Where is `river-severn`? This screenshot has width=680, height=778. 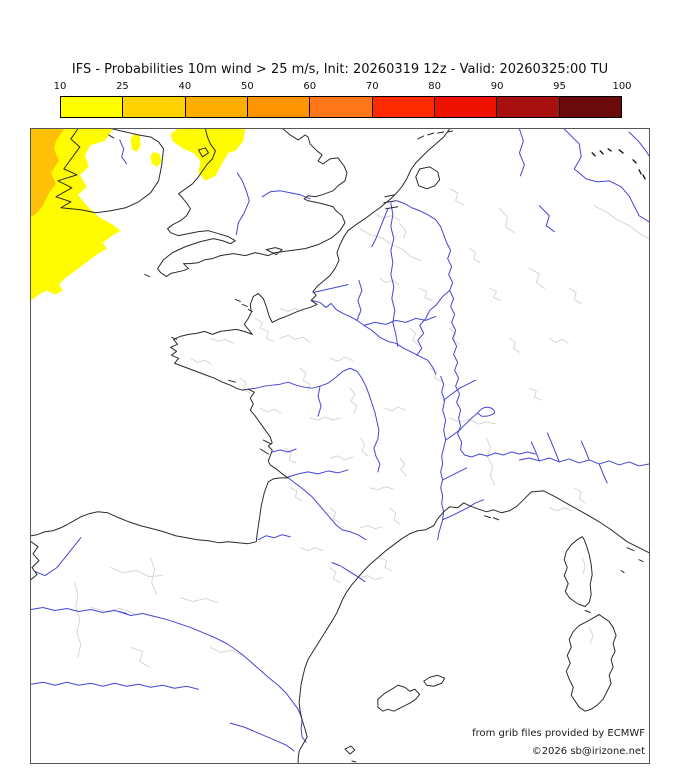 river-severn is located at coordinates (242, 204).